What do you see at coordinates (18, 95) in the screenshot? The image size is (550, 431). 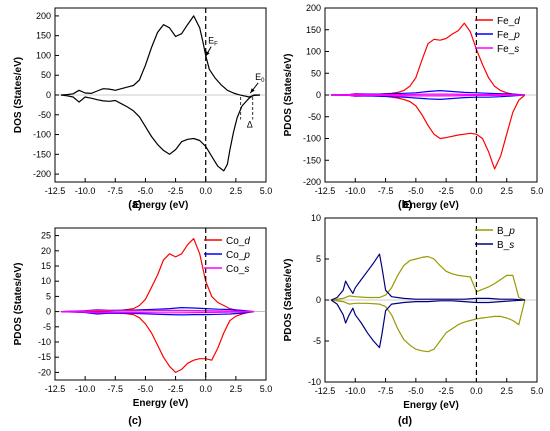 I see `y-axis-label: DOS (States/eV)` at bounding box center [18, 95].